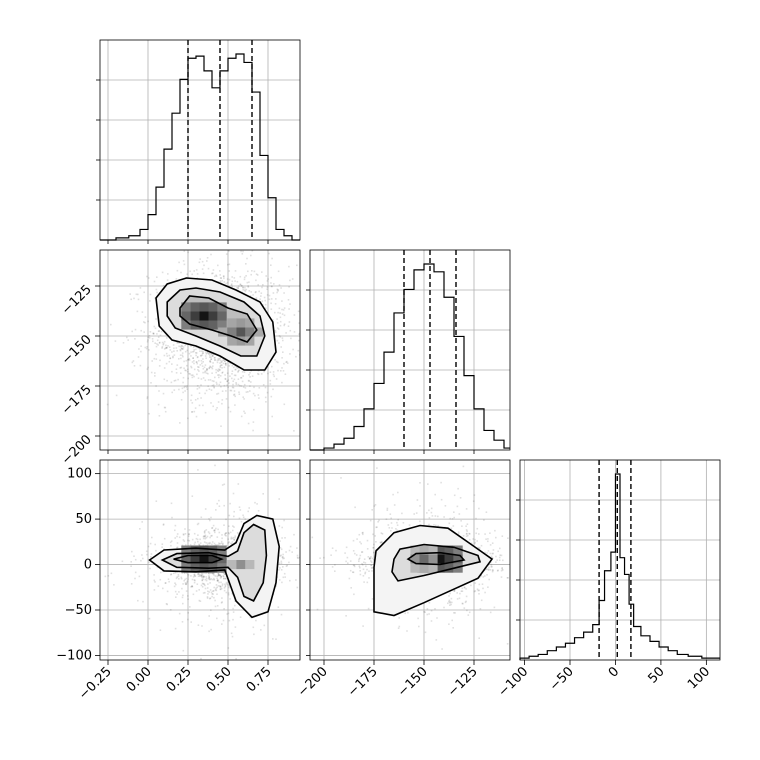  I want to click on joint-panel-content, so click(214, 346).